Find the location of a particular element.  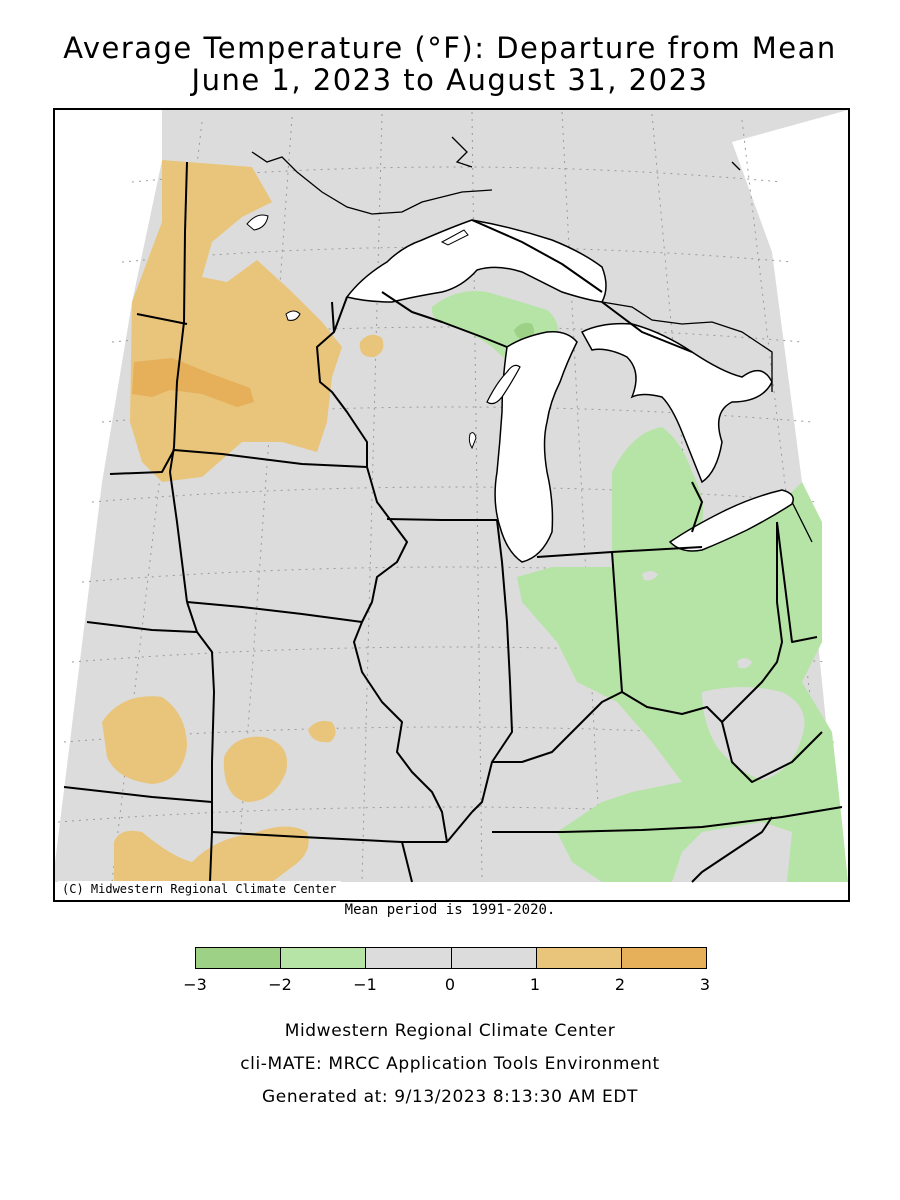

normal-hole-in-spot is located at coordinates (650, 576).